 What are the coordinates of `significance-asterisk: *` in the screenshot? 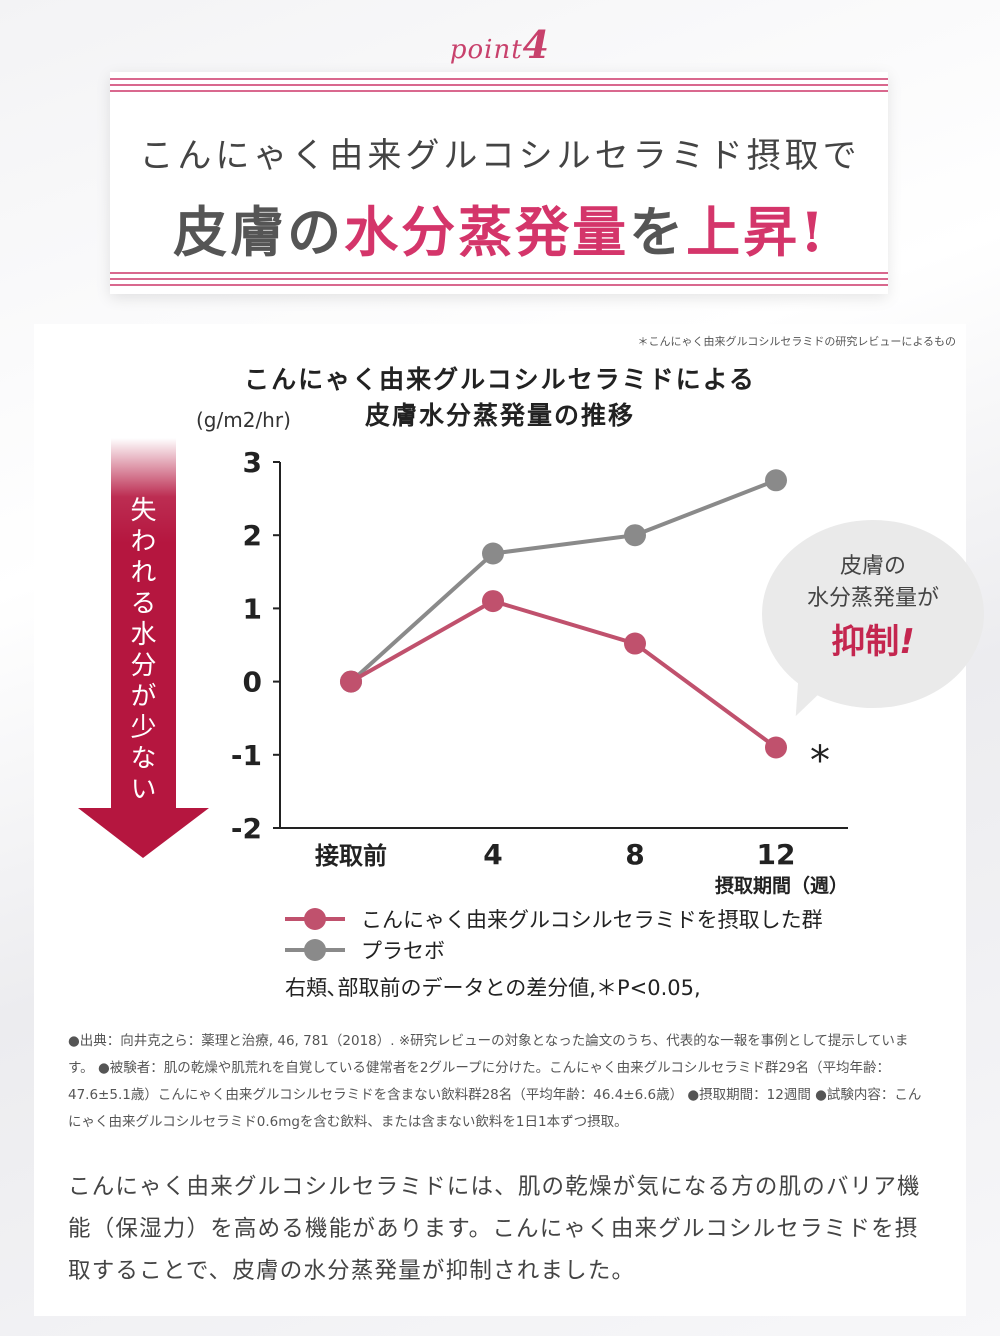 It's located at (820, 761).